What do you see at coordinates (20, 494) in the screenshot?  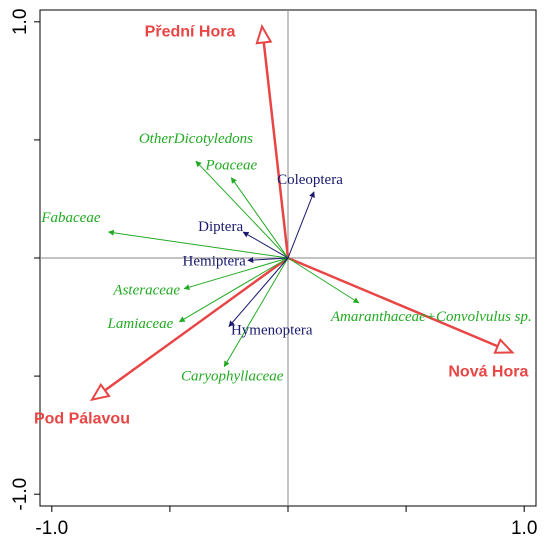 I see `y-tick-label: -1.0` at bounding box center [20, 494].